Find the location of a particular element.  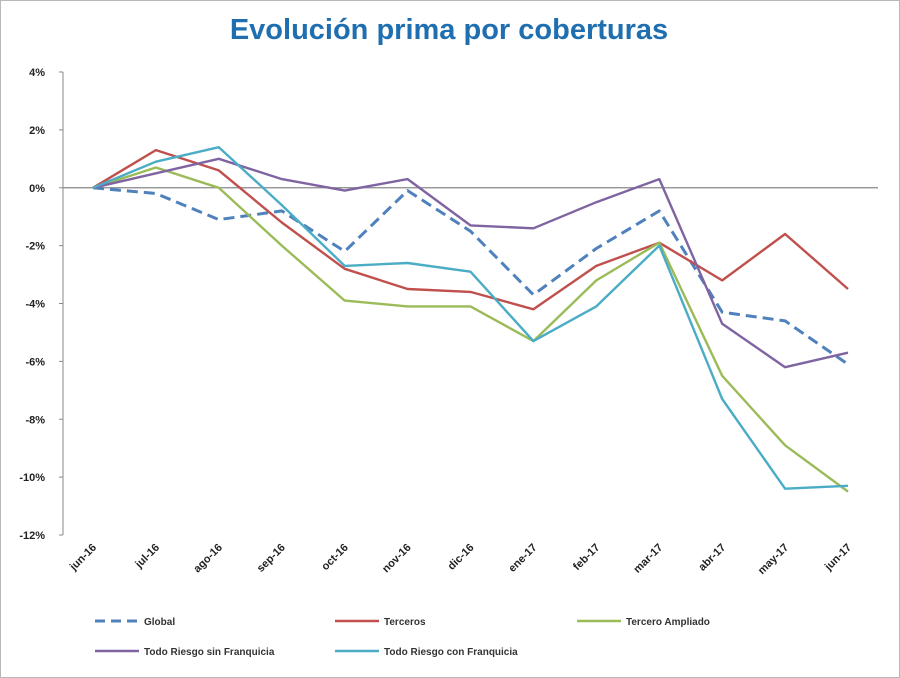

y-tick-label: 4% is located at coordinates (37, 73).